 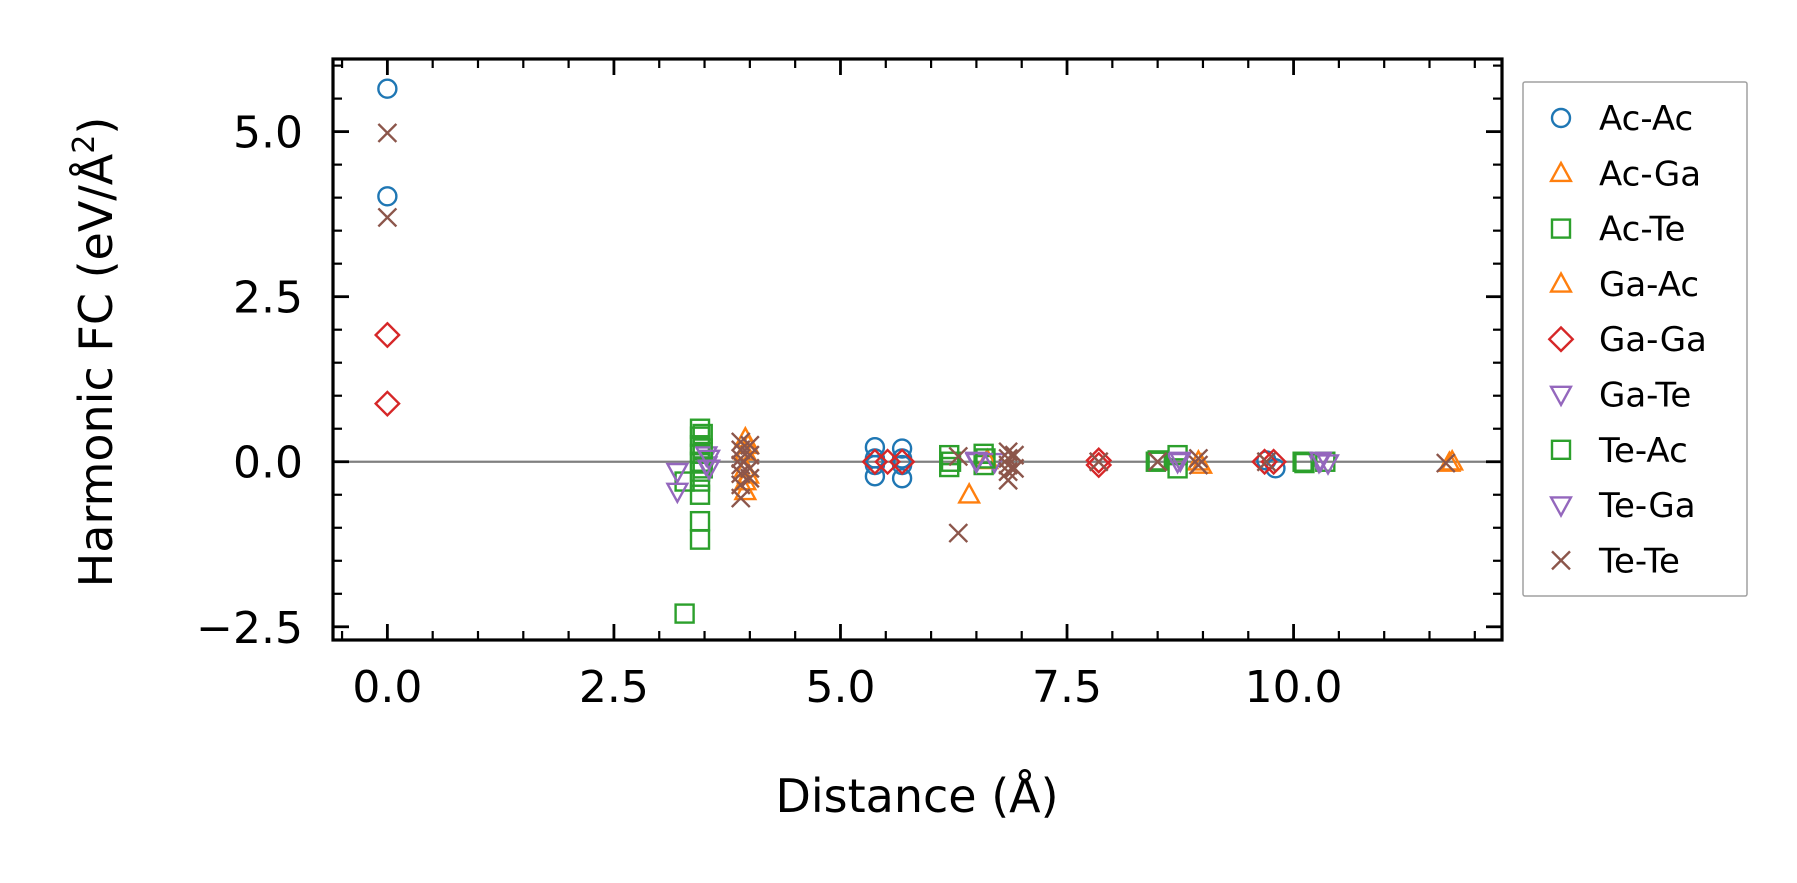 I want to click on x-tick-label: 7.5, so click(x=1067, y=687).